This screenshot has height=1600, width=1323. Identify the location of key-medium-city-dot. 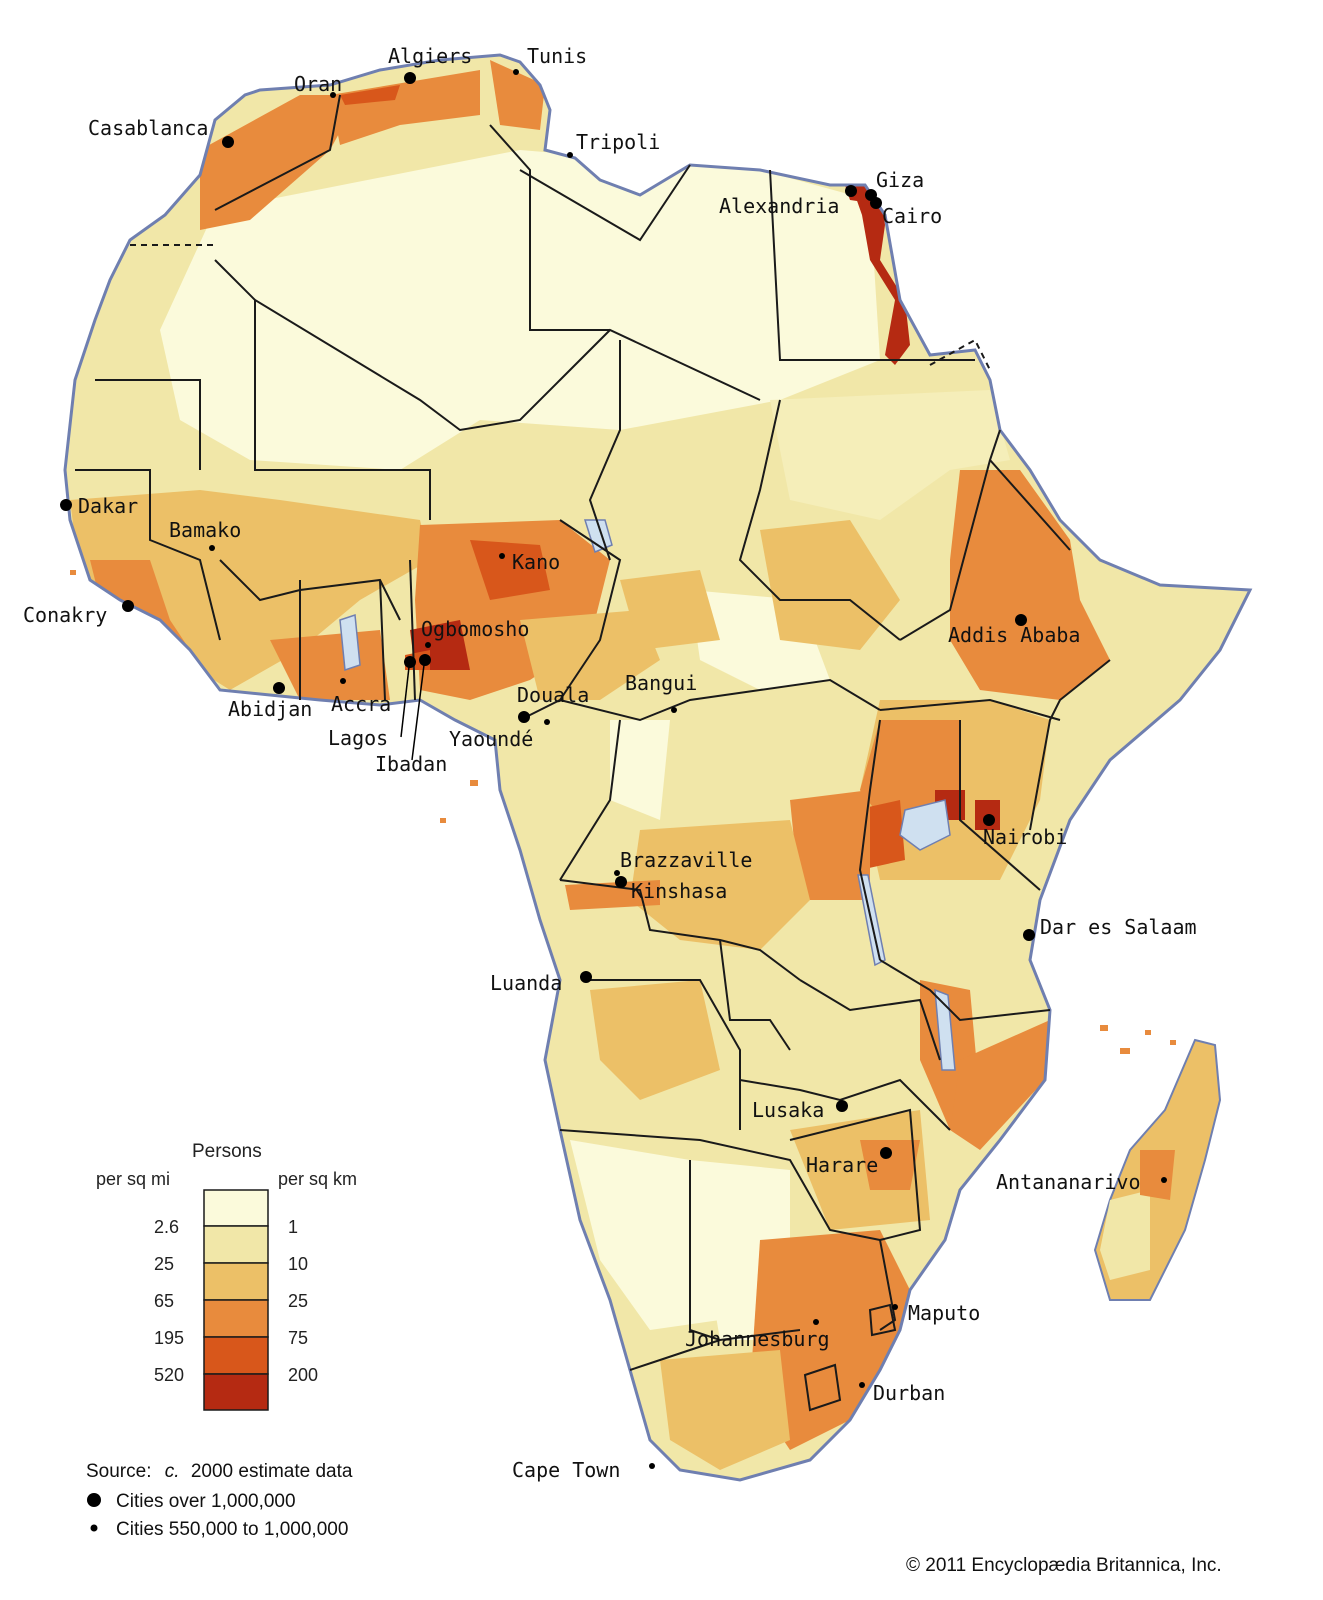
(94, 1528).